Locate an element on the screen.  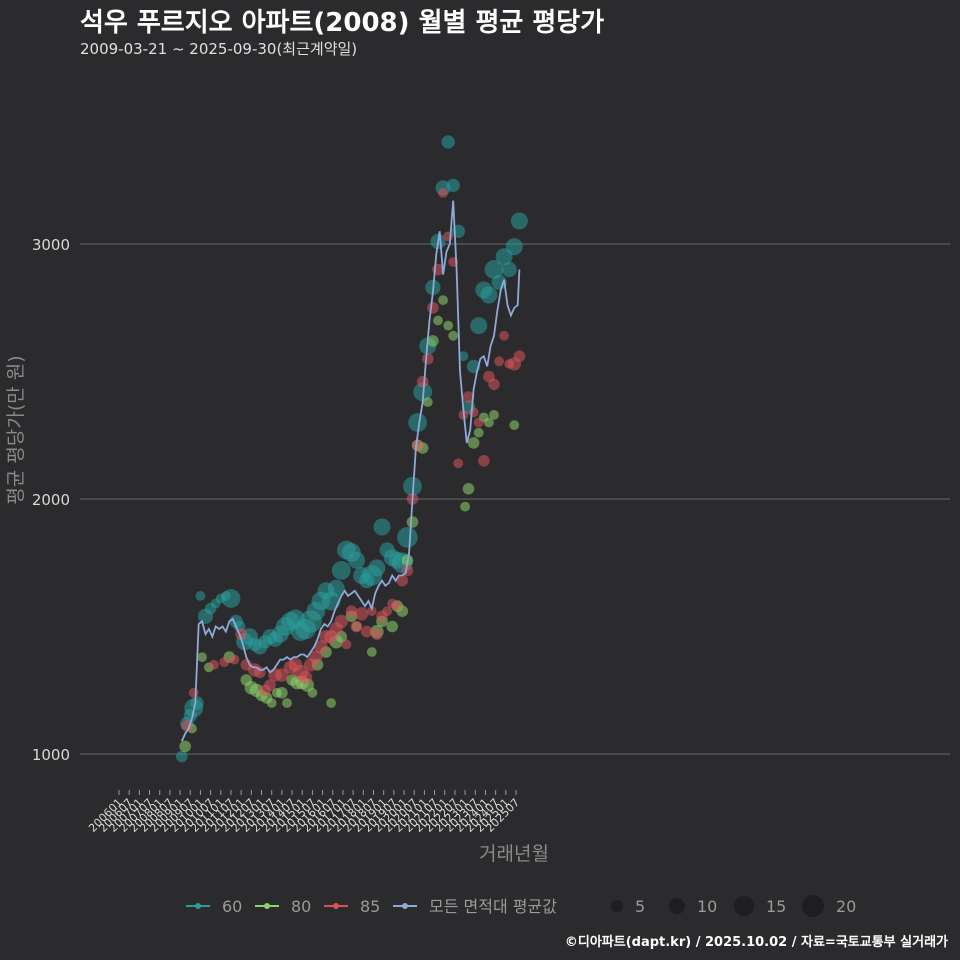
legend-label: 85 is located at coordinates (370, 906).